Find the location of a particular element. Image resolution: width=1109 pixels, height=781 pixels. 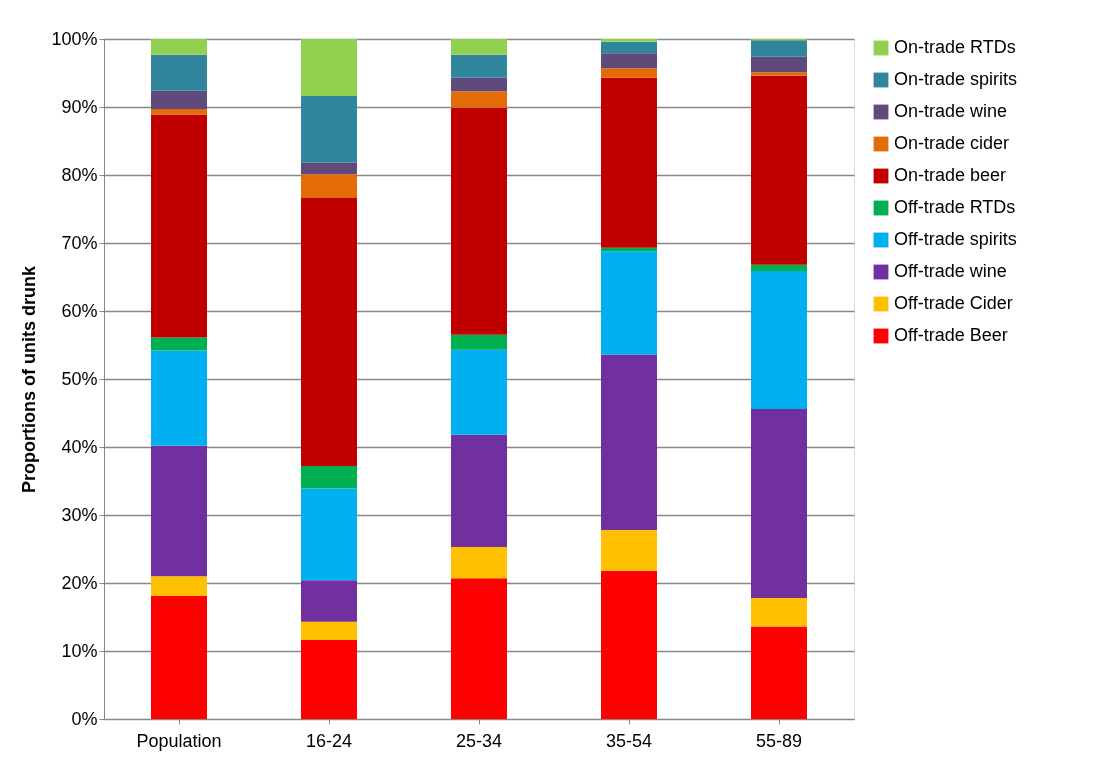

y-tick-label: 50% is located at coordinates (79, 378).